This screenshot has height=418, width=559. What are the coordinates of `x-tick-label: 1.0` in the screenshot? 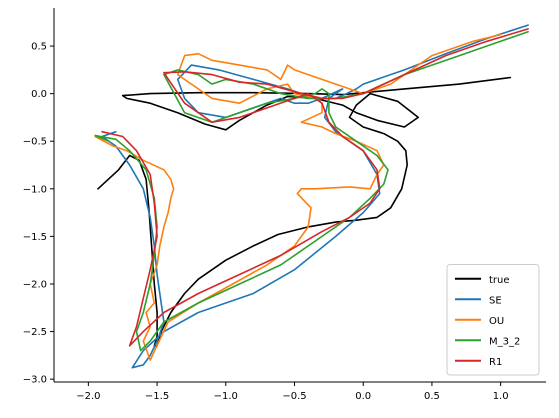 It's located at (501, 396).